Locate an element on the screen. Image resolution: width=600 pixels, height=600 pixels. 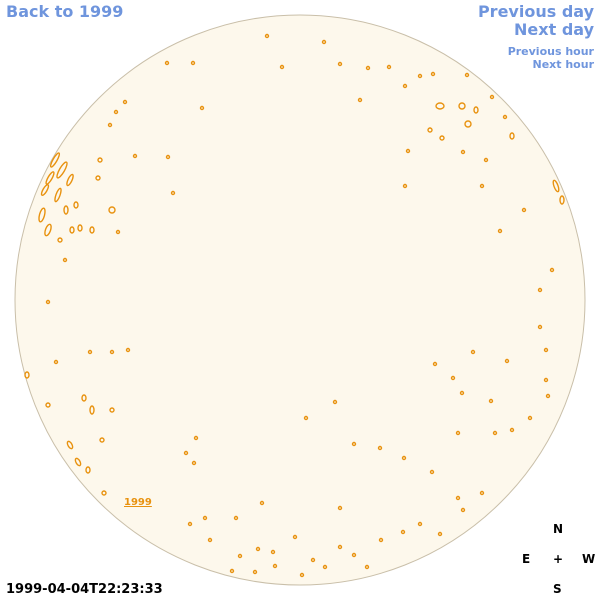
observation-timestamp: 1999-04-04T22:23:33 is located at coordinates (84, 589).